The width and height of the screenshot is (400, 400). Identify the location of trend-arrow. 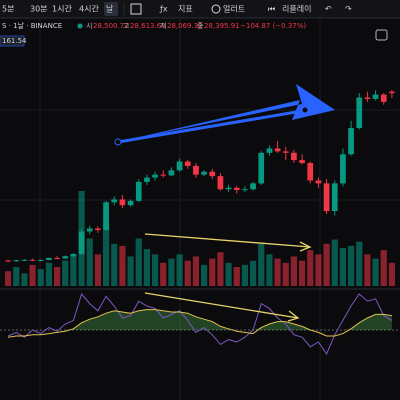
(221, 305).